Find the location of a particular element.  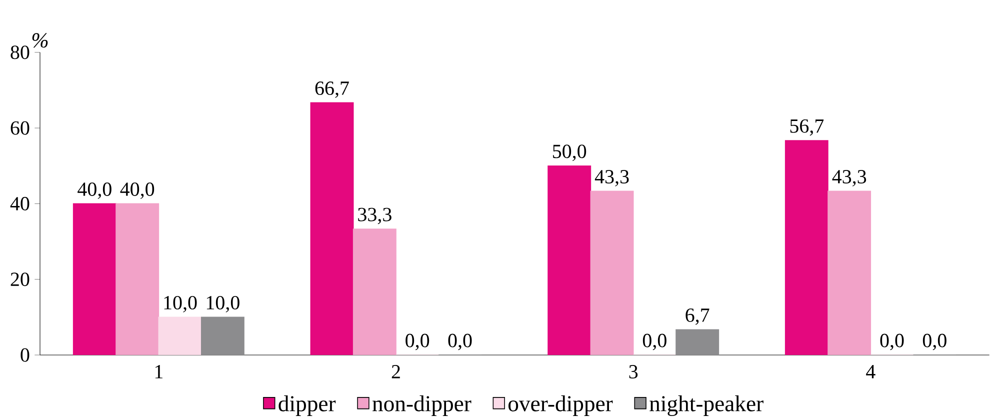

y-tick-label: 0 is located at coordinates (25, 355).